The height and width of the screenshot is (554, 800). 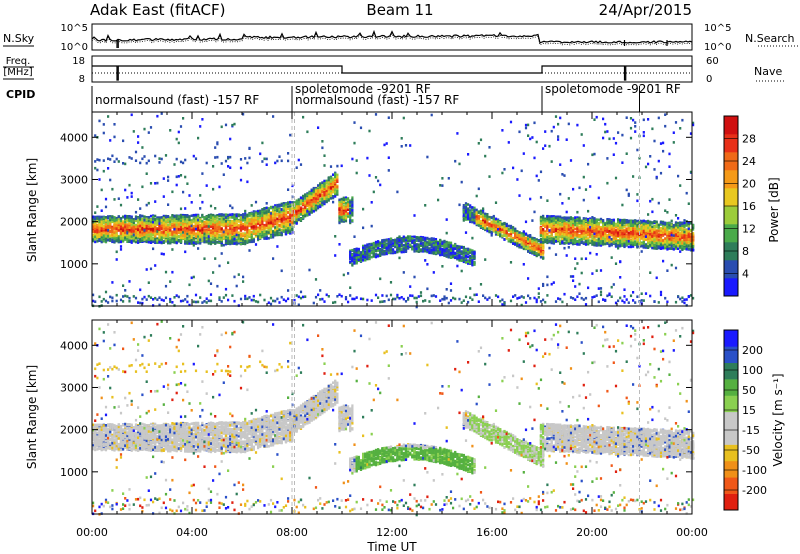 What do you see at coordinates (770, 38) in the screenshot?
I see `nsearch-label: N.Search` at bounding box center [770, 38].